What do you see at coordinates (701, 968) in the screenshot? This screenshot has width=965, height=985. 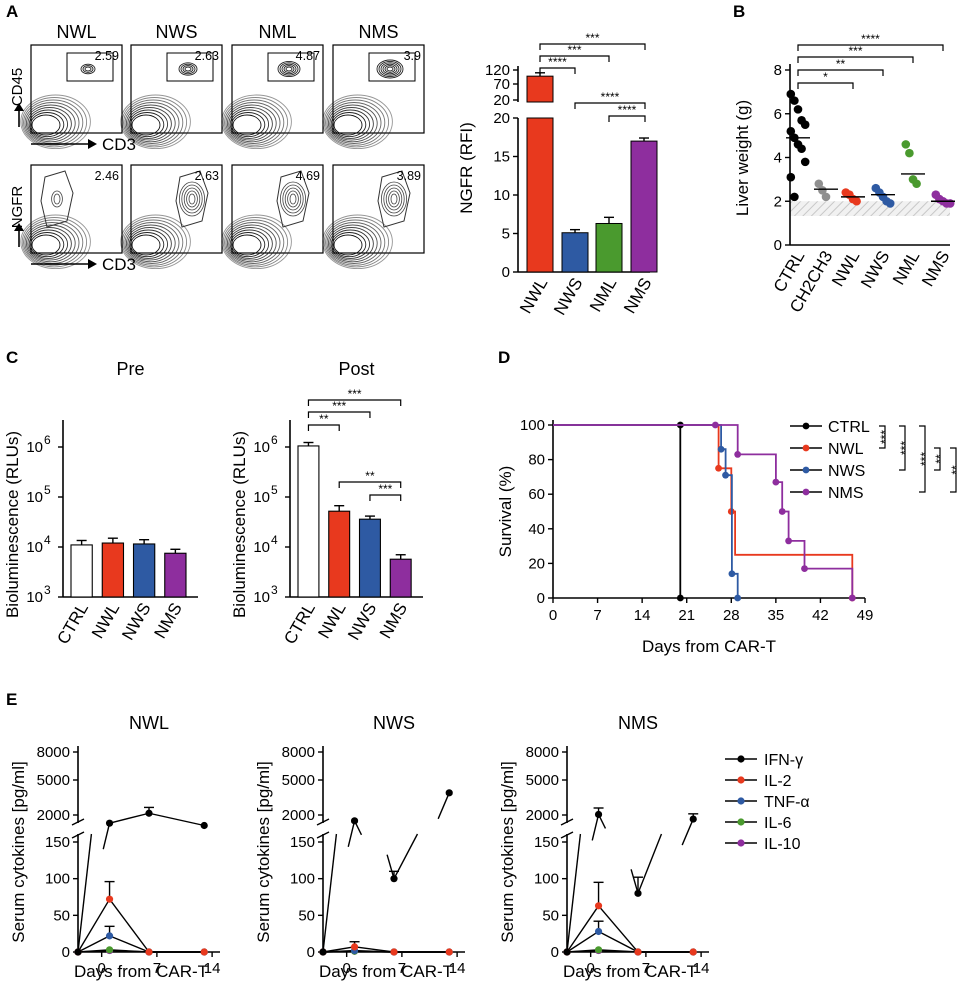 I see `x-tick-label: 14` at bounding box center [701, 968].